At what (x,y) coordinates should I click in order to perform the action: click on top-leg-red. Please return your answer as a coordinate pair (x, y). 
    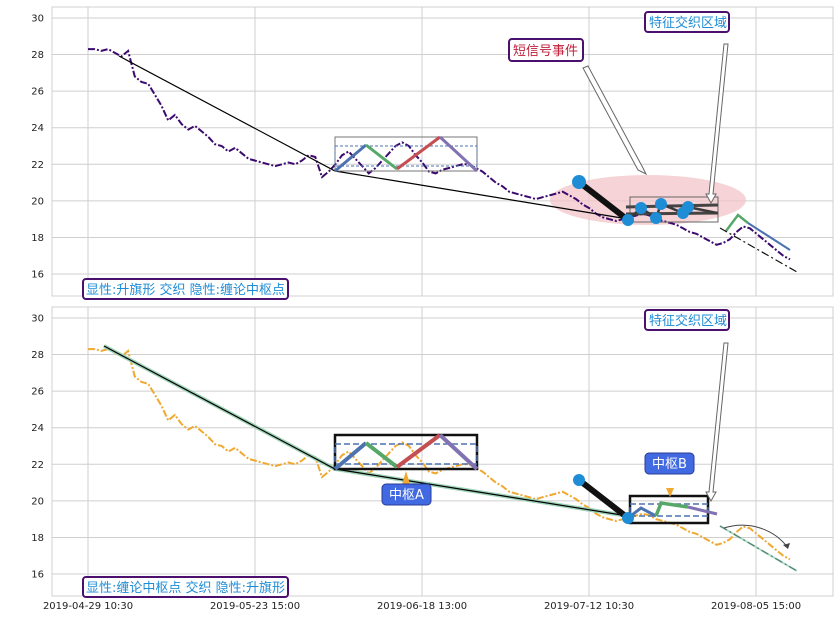
    Looking at the image, I should click on (418, 153).